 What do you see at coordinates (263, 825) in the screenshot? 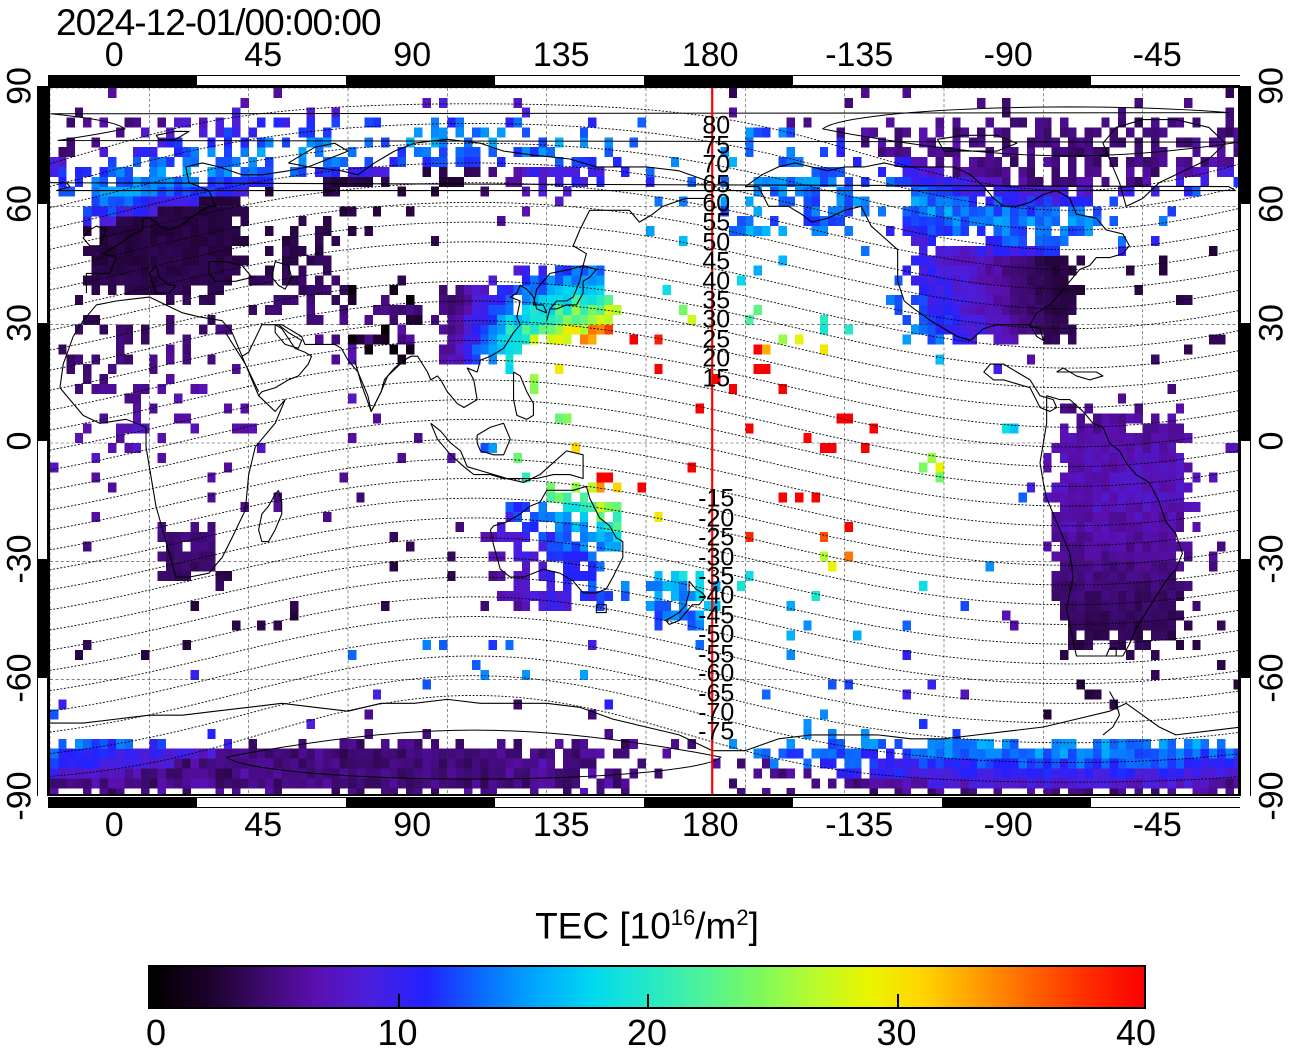
I see `x-tick-label: 45` at bounding box center [263, 825].